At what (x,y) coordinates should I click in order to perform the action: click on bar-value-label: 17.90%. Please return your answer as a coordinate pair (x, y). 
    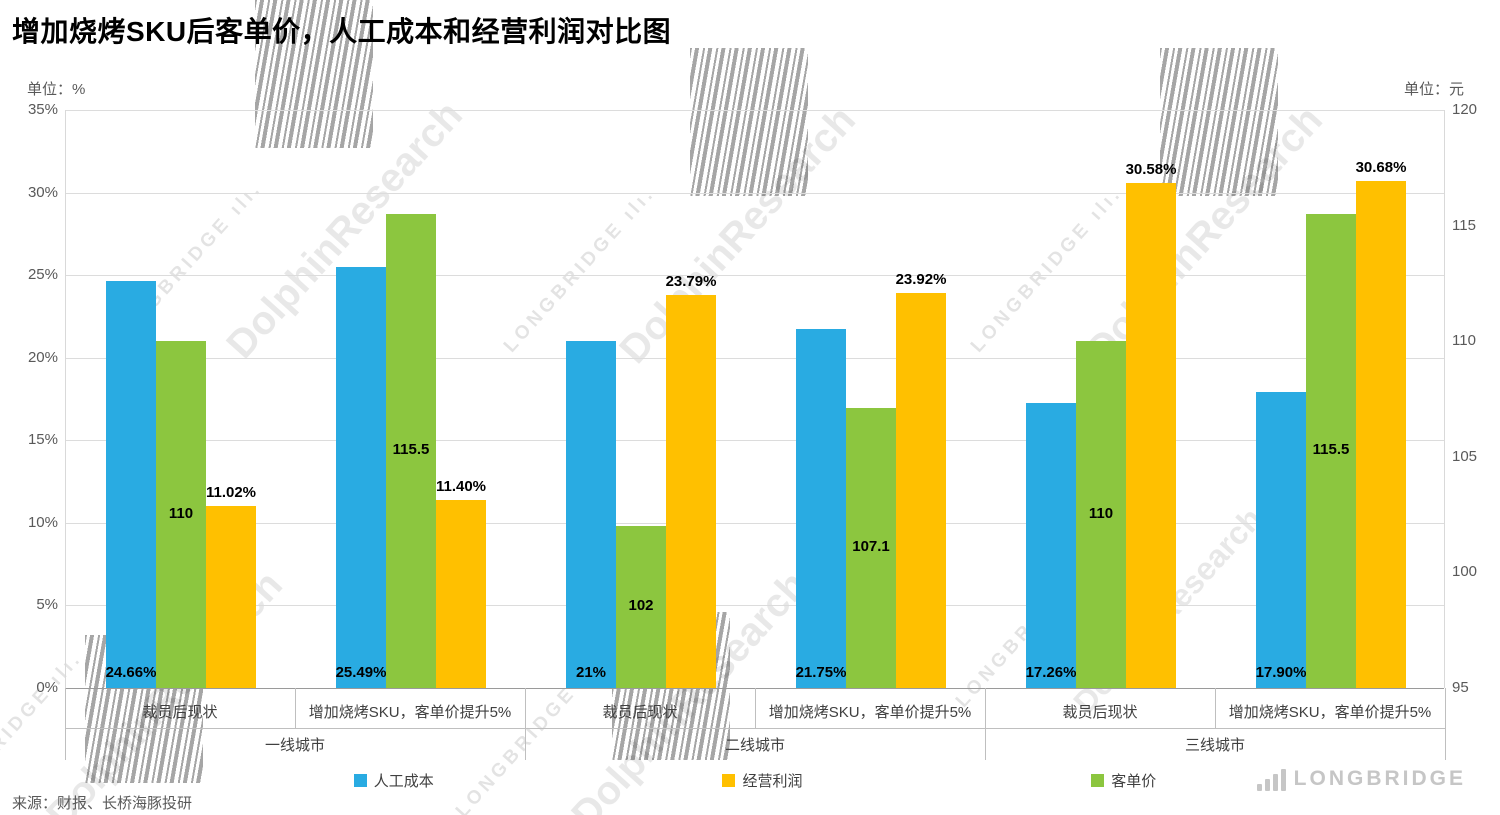
    Looking at the image, I should click on (1281, 672).